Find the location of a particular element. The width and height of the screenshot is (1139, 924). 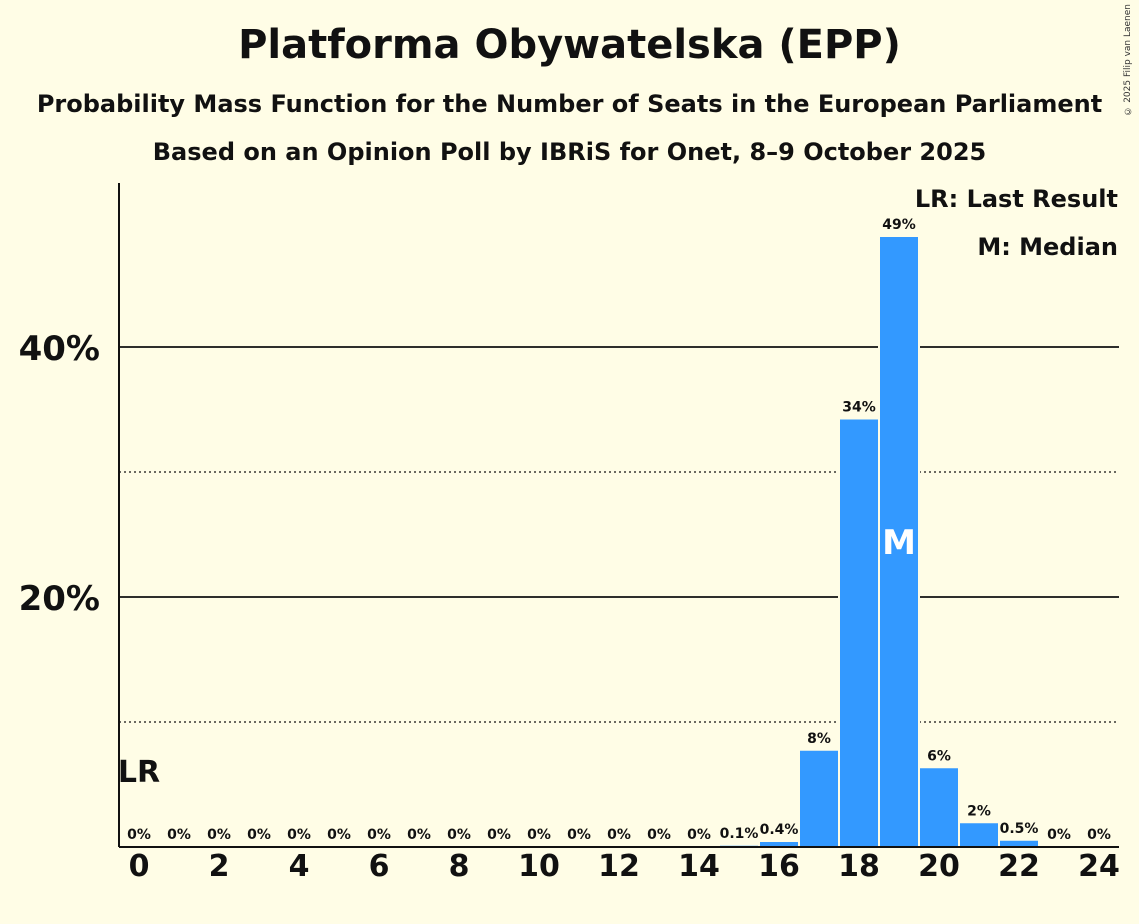

x-tick-label: 8 is located at coordinates (459, 866).